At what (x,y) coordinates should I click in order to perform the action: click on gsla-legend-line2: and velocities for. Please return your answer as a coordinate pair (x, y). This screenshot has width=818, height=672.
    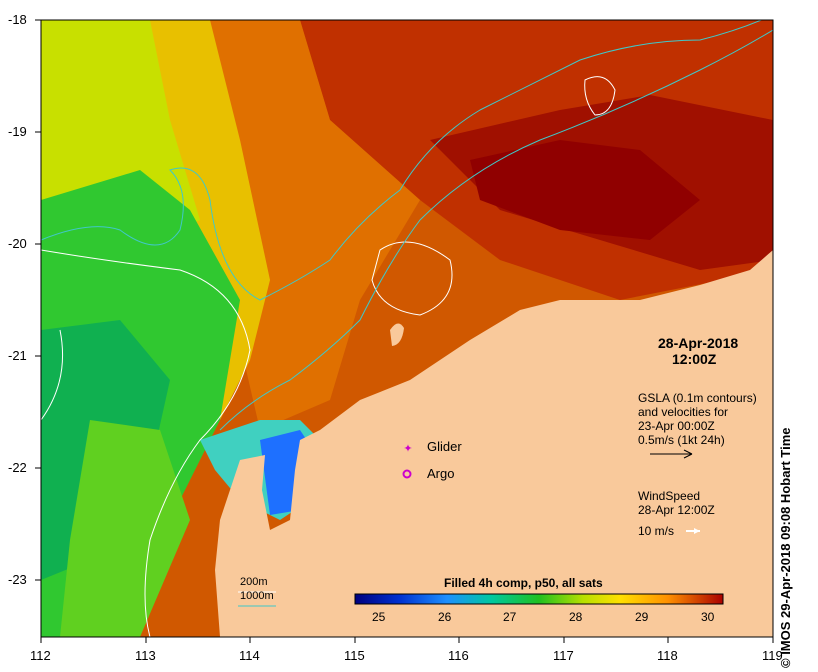
    Looking at the image, I should click on (683, 412).